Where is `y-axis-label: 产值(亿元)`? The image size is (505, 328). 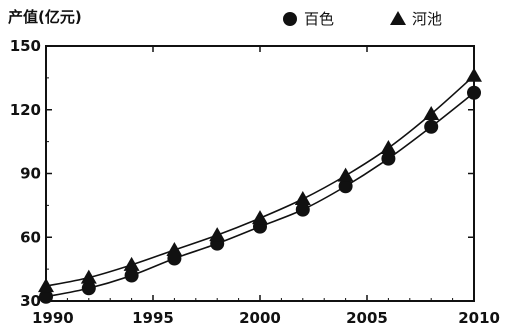
y-axis-label: 产值(亿元) is located at coordinates (45, 17).